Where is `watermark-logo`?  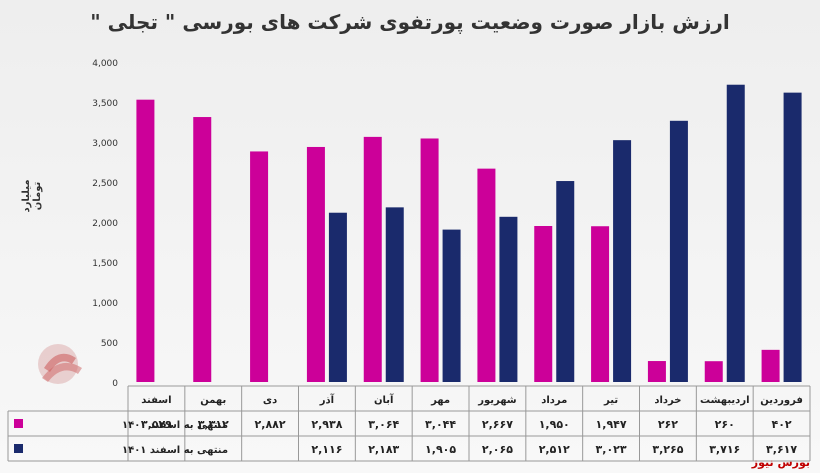
watermark-logo is located at coordinates (60, 364).